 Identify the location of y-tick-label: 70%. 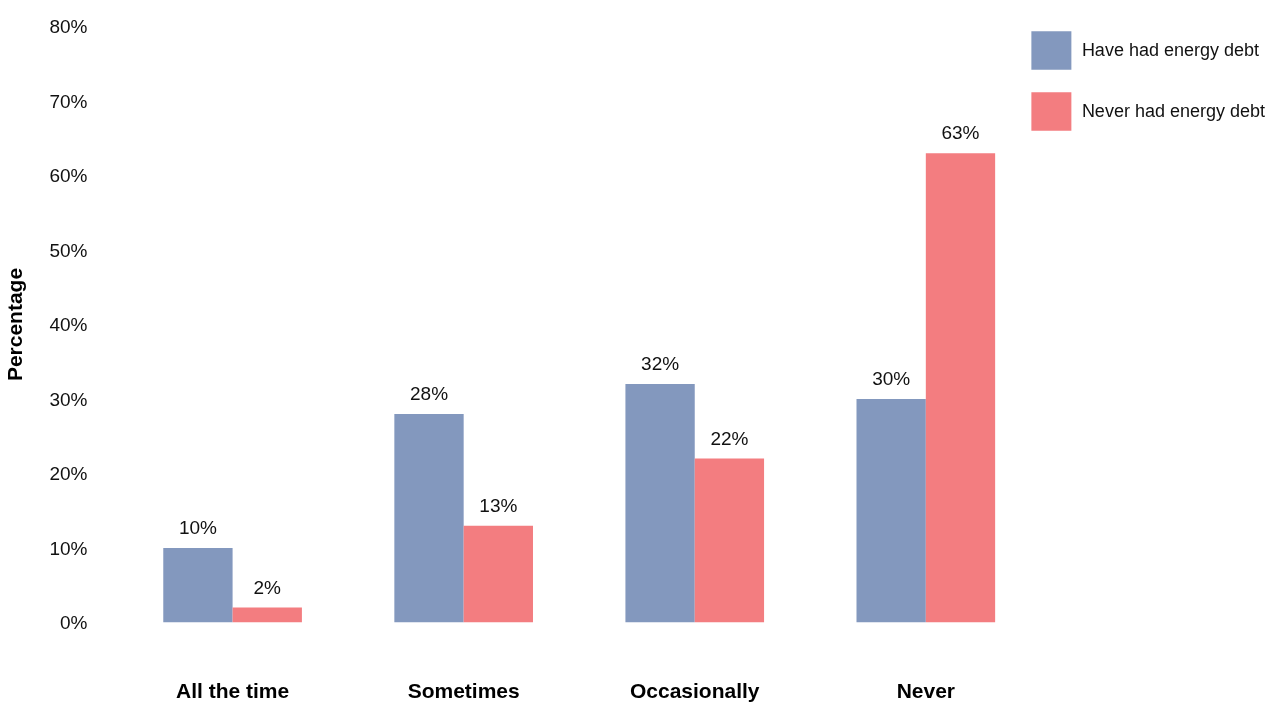
(68, 101).